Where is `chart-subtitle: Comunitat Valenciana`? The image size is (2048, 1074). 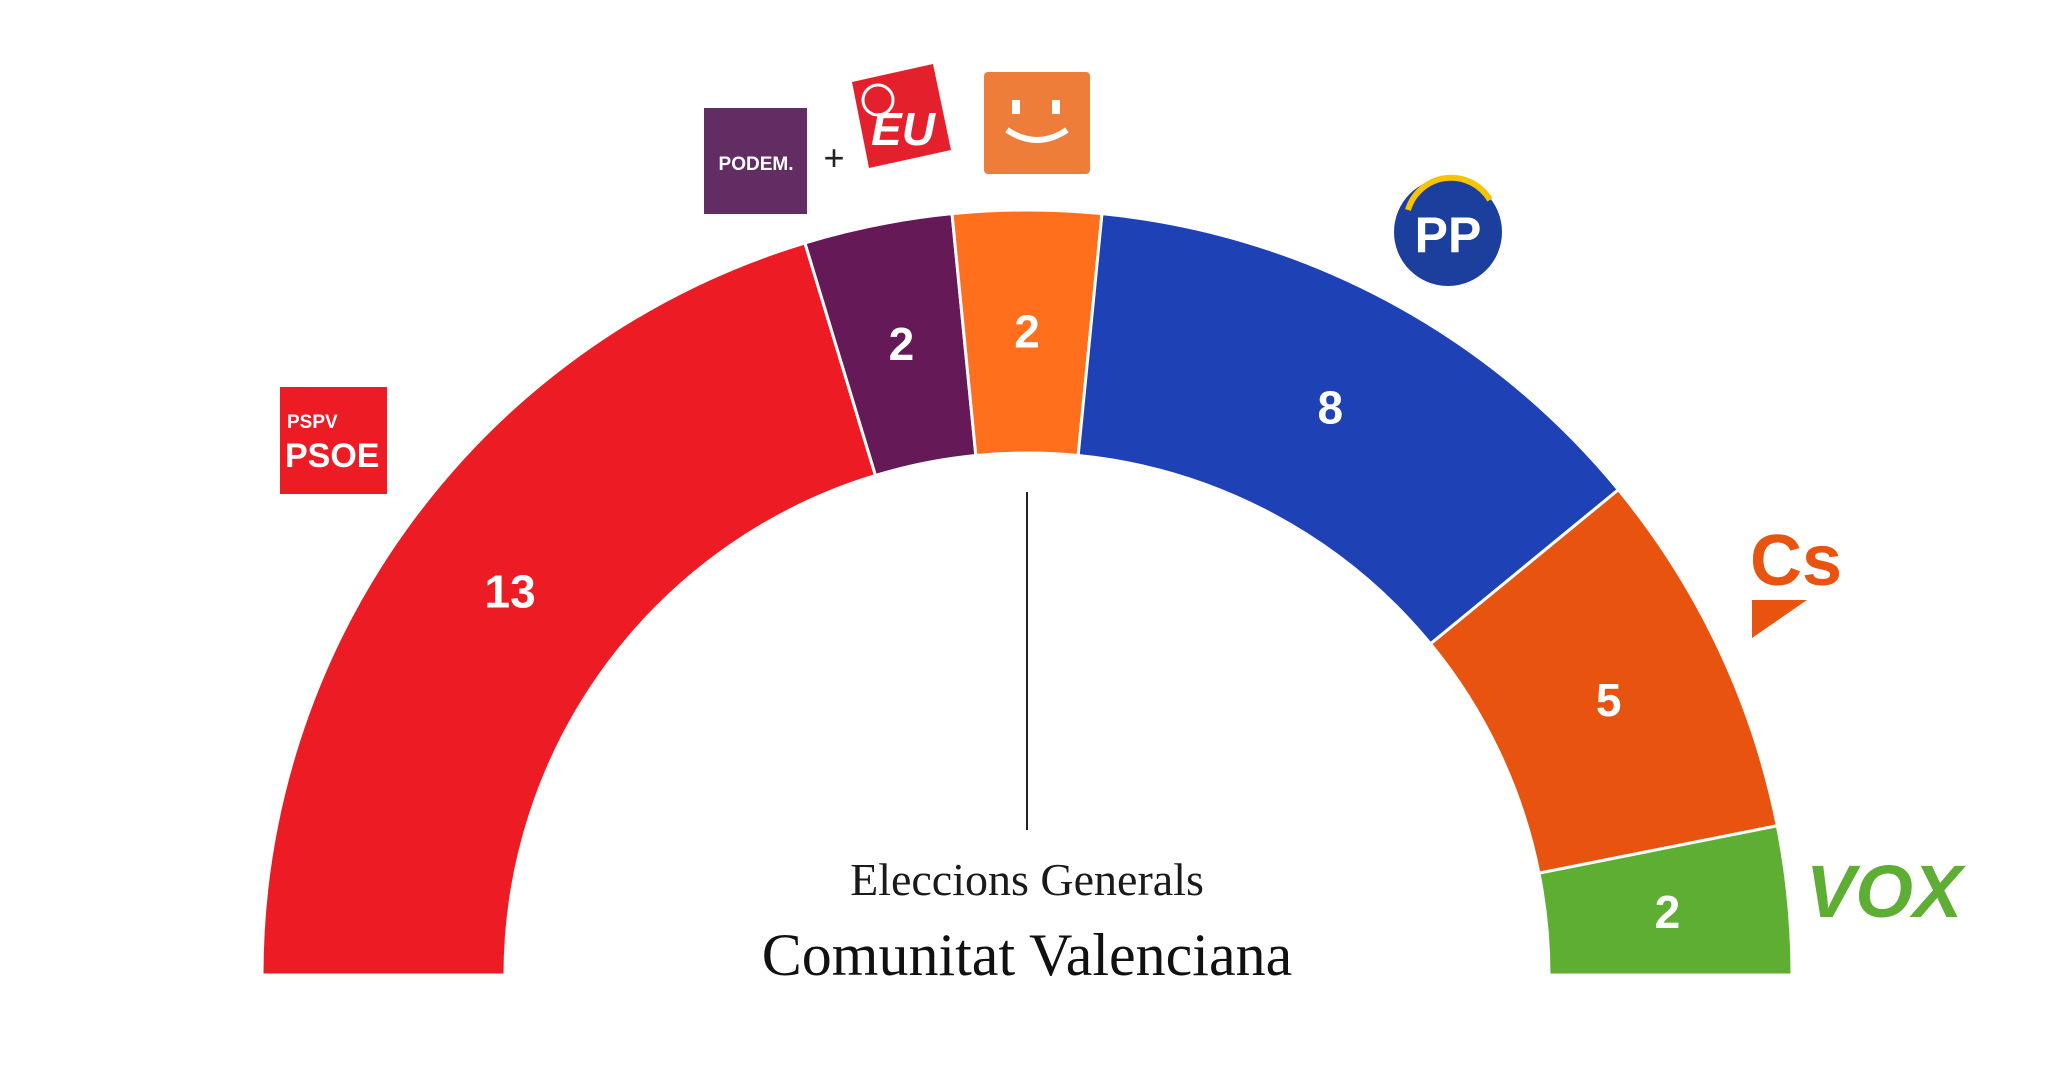 chart-subtitle: Comunitat Valenciana is located at coordinates (1027, 955).